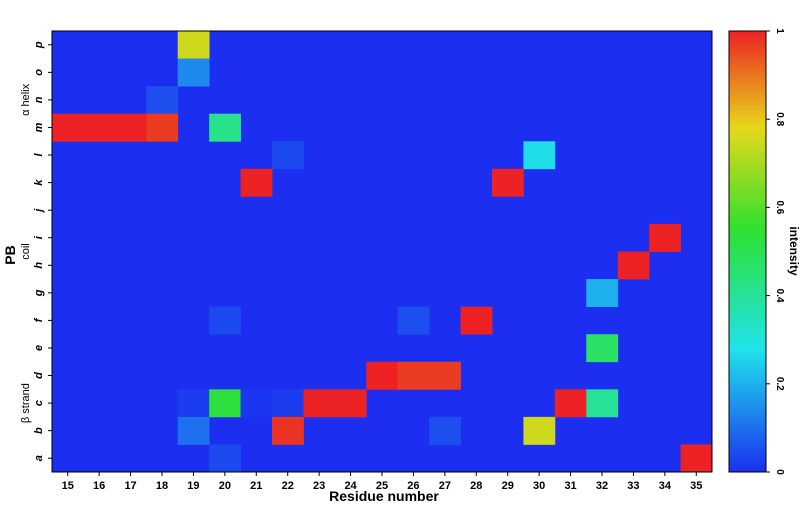 The height and width of the screenshot is (526, 800). Describe the element at coordinates (39, 211) in the screenshot. I see `y-tick-label: j` at that location.